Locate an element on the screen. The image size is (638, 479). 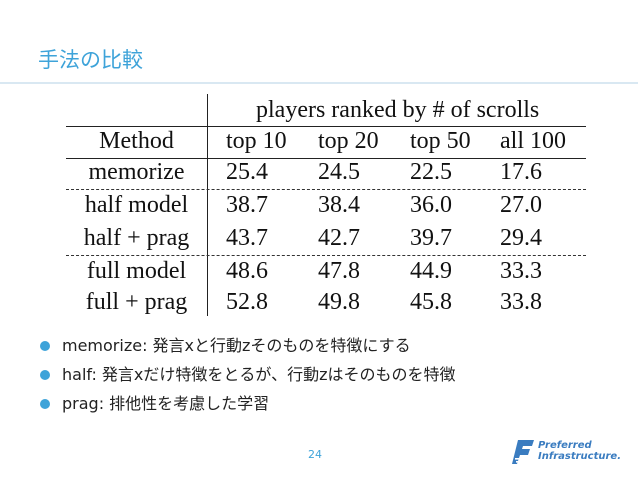
table-header-cell: top 50 is located at coordinates (440, 141).